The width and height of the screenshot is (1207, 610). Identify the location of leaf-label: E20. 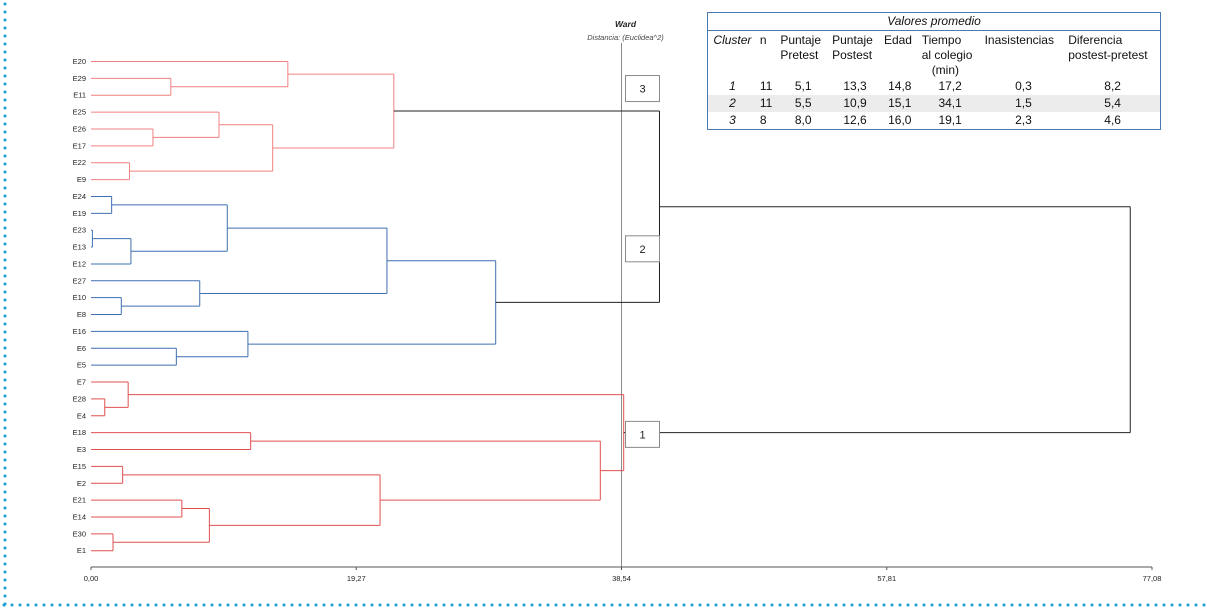
(79, 61).